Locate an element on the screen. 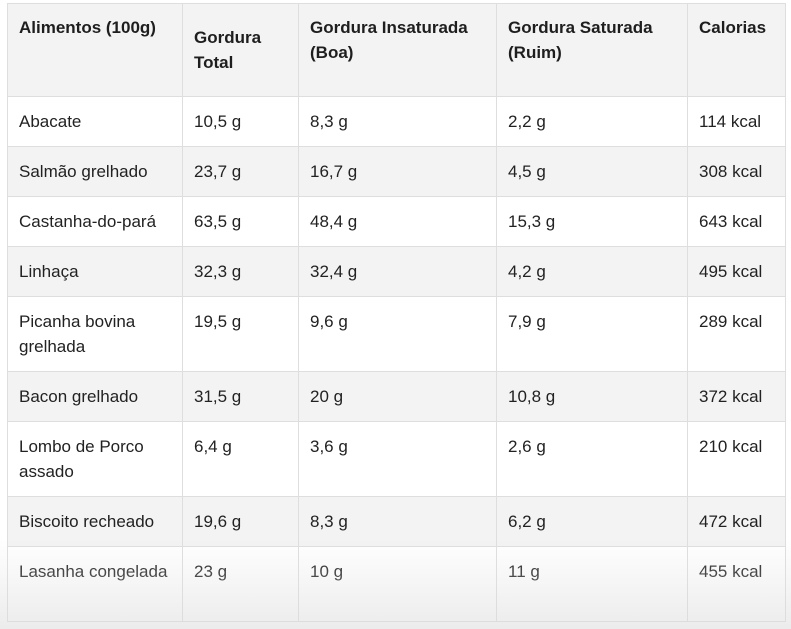 The height and width of the screenshot is (629, 791). cell-food: Lasanha congelada is located at coordinates (95, 584).